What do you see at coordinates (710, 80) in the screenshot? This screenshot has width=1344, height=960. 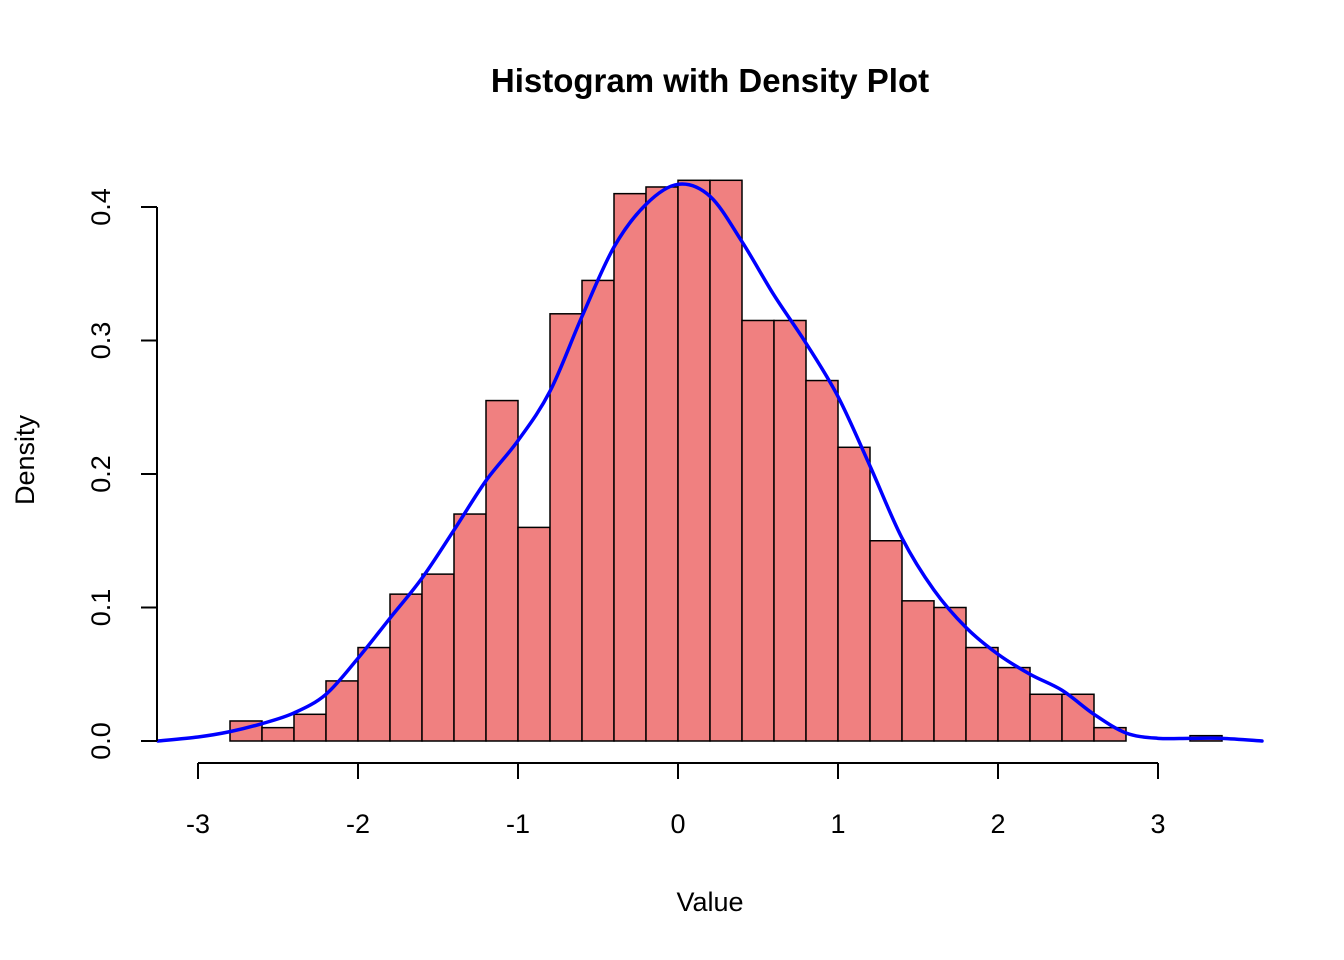 I see `chart-title: Histogram with Density Plot` at bounding box center [710, 80].